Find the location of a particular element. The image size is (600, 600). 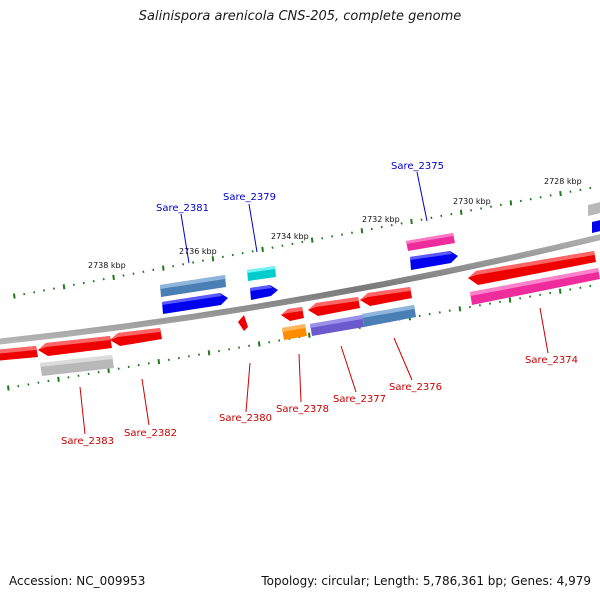

gene-left-edge-red is located at coordinates (19, 353).